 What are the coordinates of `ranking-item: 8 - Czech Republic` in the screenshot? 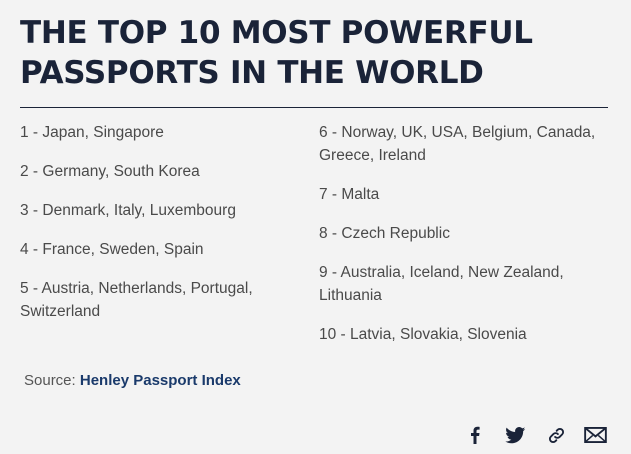 It's located at (384, 233).